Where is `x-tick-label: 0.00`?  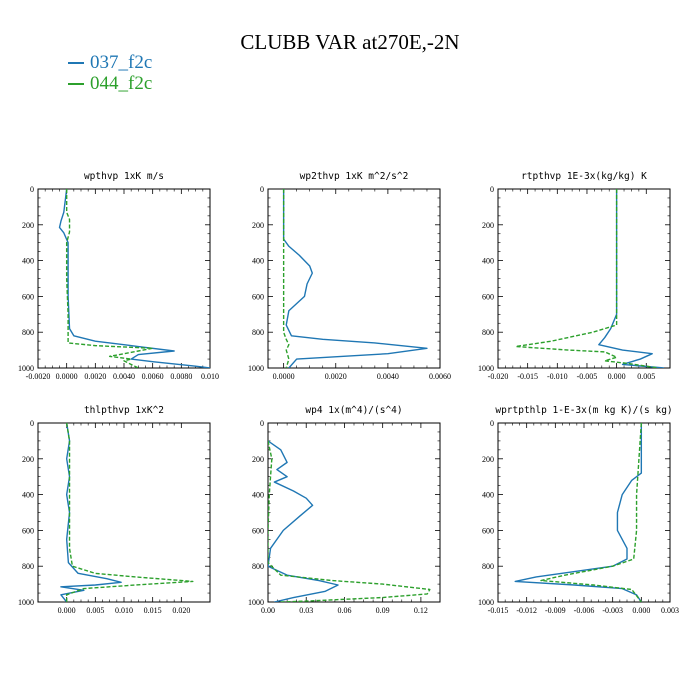
x-tick-label: 0.00 is located at coordinates (268, 610).